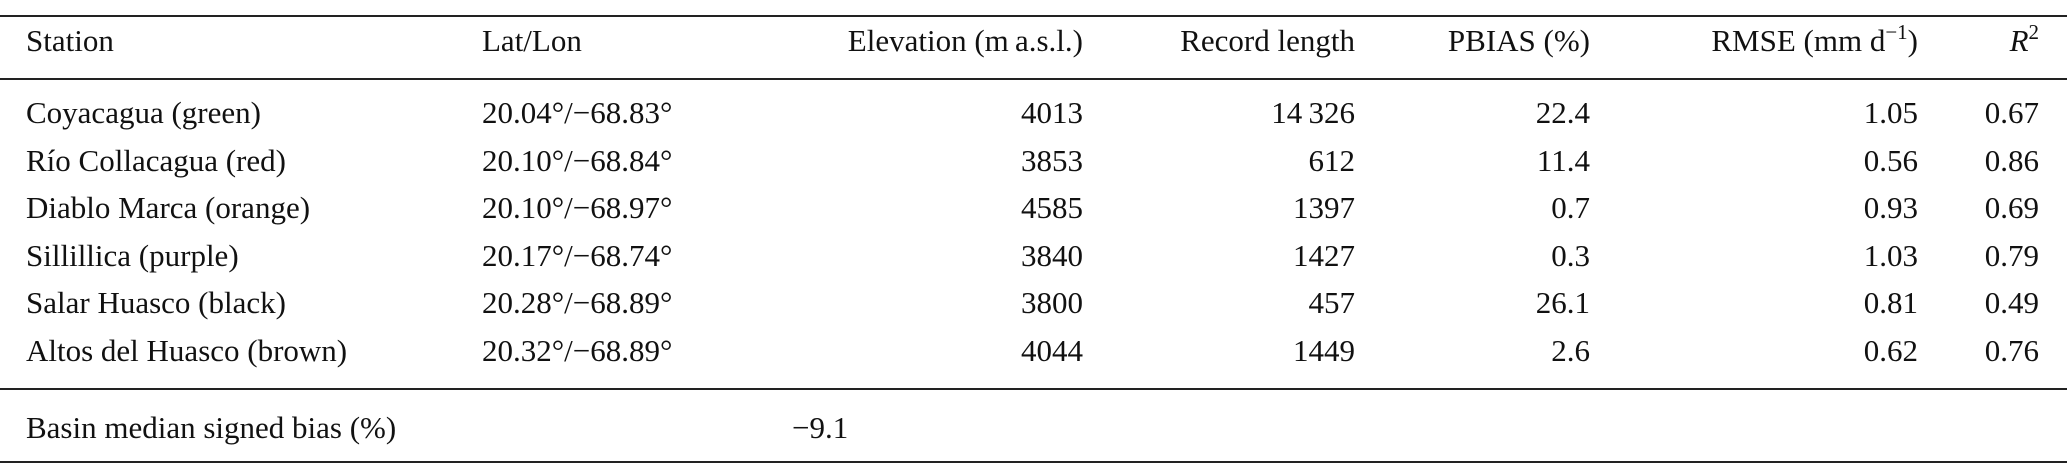 The image size is (2067, 467). I want to click on footer-cell: Basin median signed bias (%), so click(211, 427).